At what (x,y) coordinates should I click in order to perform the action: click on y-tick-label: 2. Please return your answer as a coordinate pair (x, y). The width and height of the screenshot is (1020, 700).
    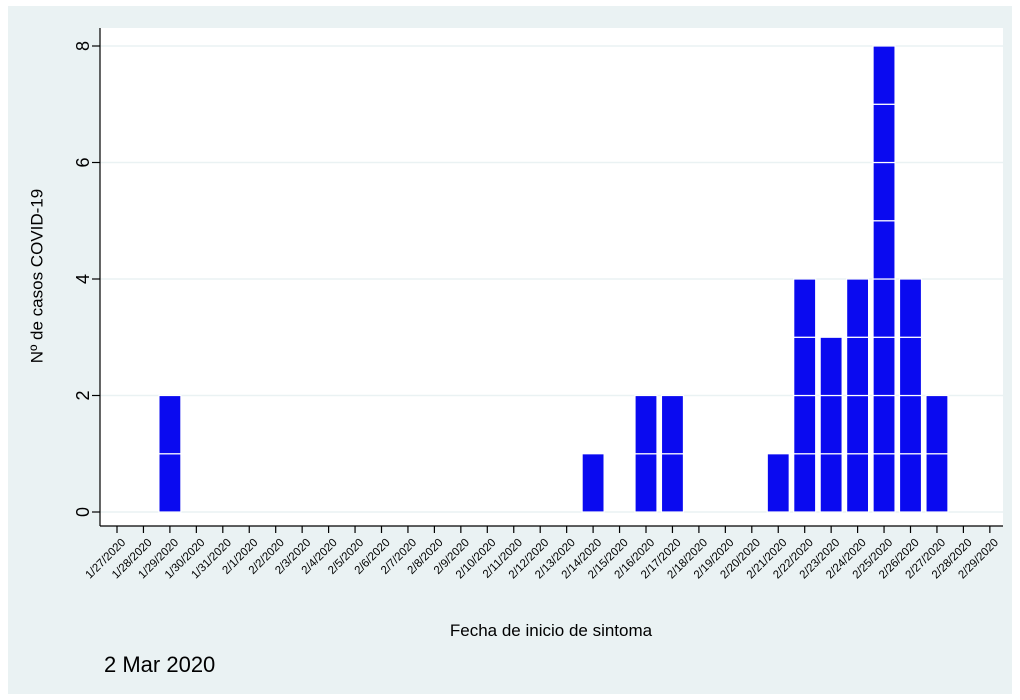
    Looking at the image, I should click on (83, 395).